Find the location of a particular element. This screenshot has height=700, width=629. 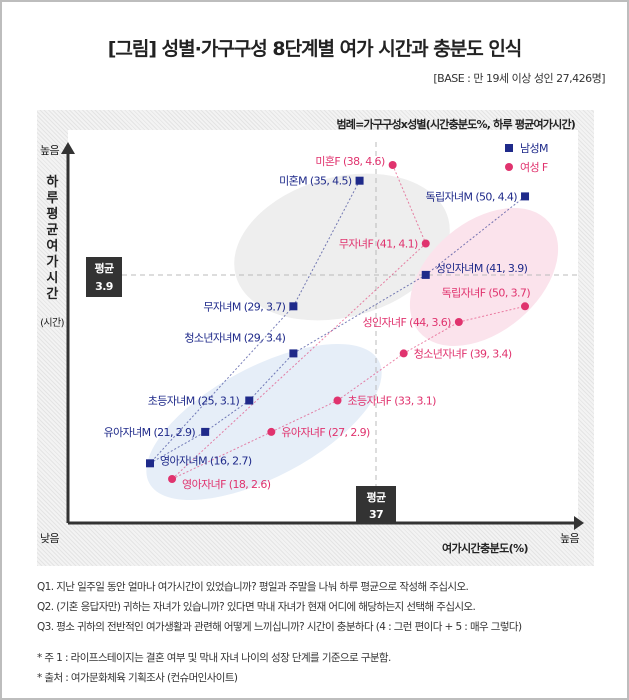

x-mean-label: 평균 is located at coordinates (376, 497).